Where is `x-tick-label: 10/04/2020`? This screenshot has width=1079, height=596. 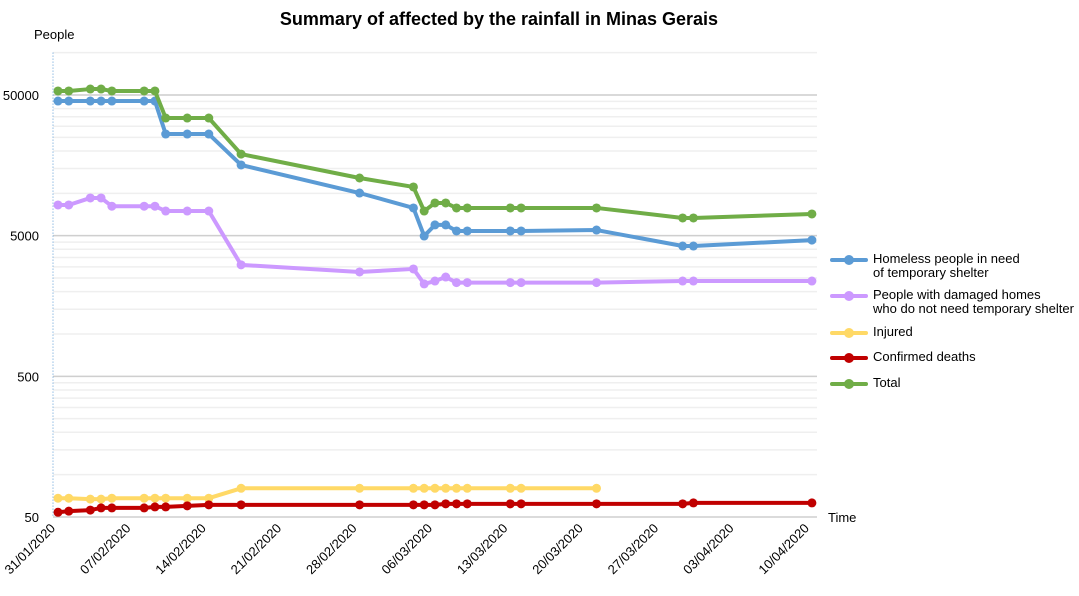
x-tick-label: 10/04/2020 is located at coordinates (783, 549).